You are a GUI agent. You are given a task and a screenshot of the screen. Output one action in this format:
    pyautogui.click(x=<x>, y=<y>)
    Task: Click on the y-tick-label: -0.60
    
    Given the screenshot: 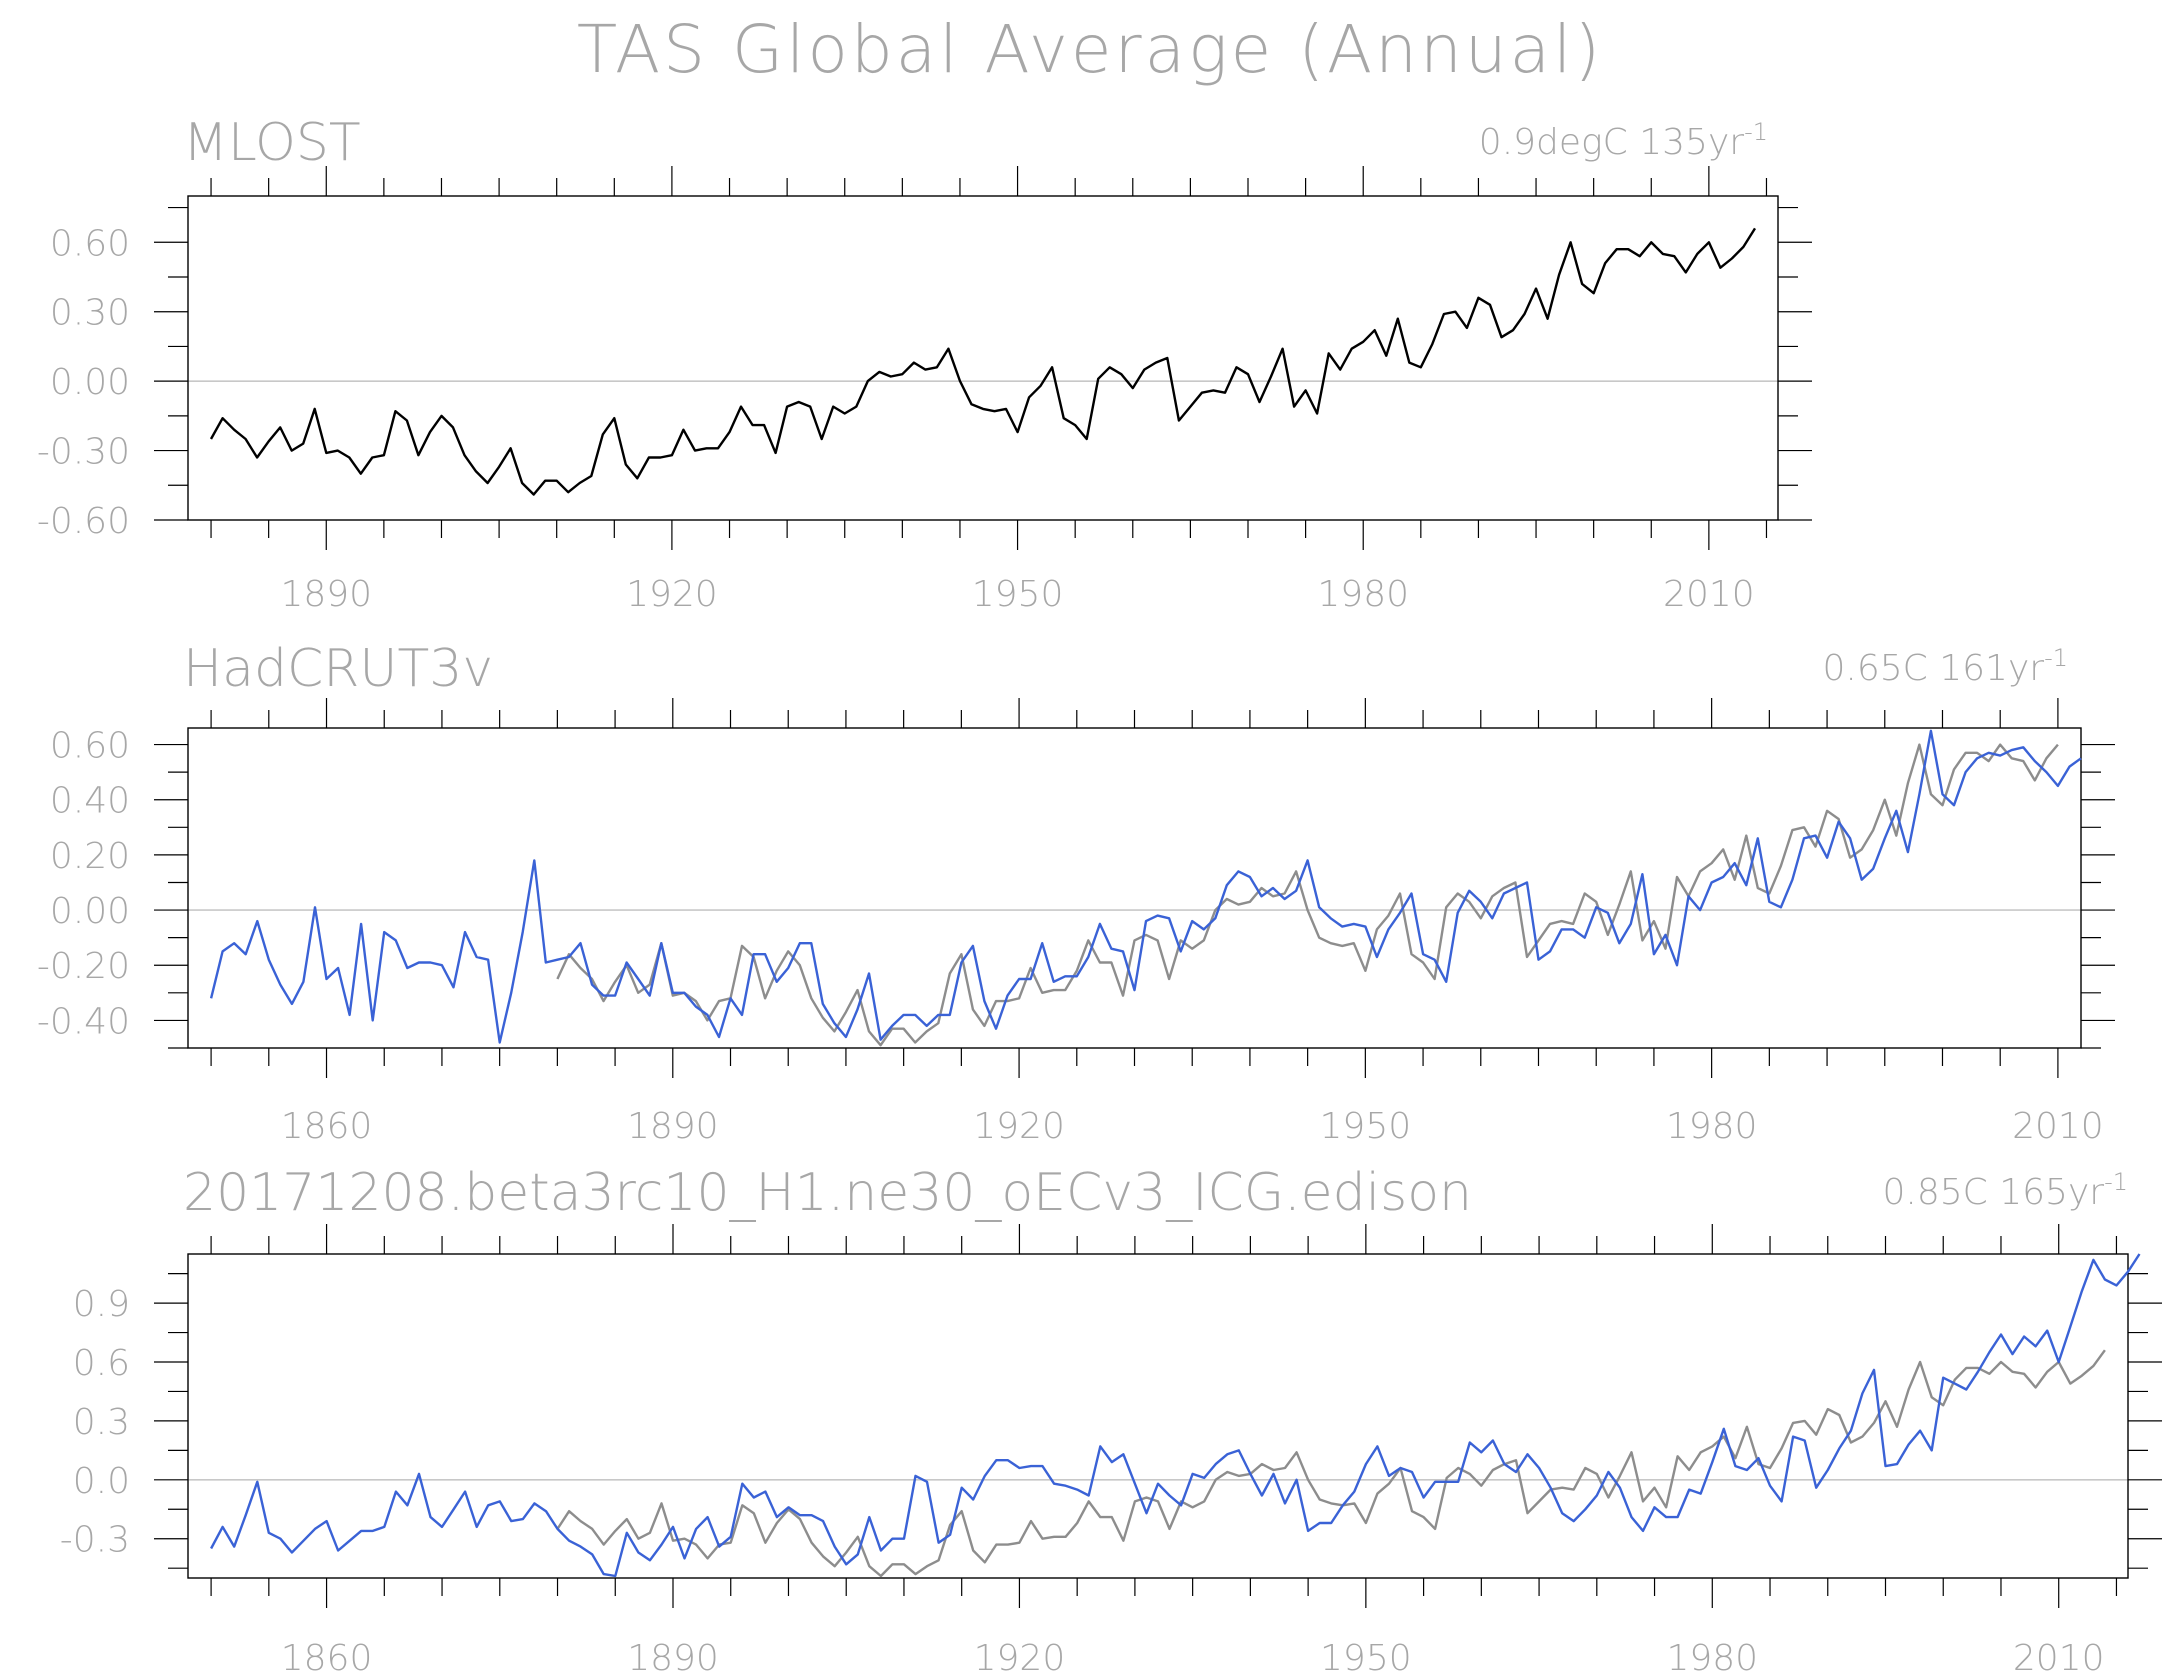 What is the action you would take?
    pyautogui.click(x=83, y=521)
    